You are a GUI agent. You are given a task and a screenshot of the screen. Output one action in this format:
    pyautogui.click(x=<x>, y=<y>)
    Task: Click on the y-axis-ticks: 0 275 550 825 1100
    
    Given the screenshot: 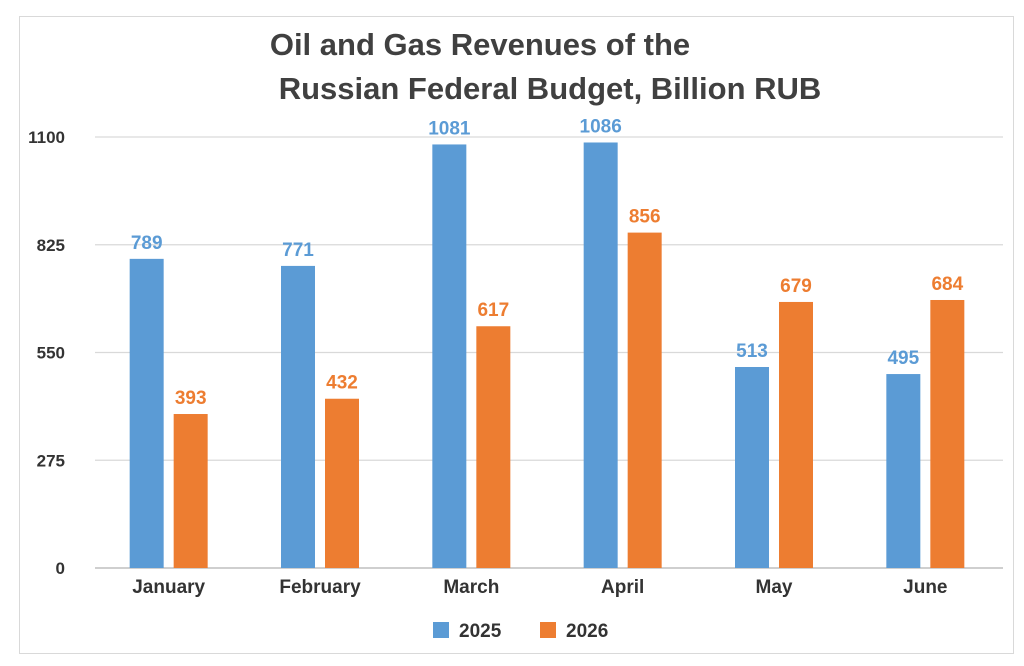 What is the action you would take?
    pyautogui.click(x=46, y=353)
    